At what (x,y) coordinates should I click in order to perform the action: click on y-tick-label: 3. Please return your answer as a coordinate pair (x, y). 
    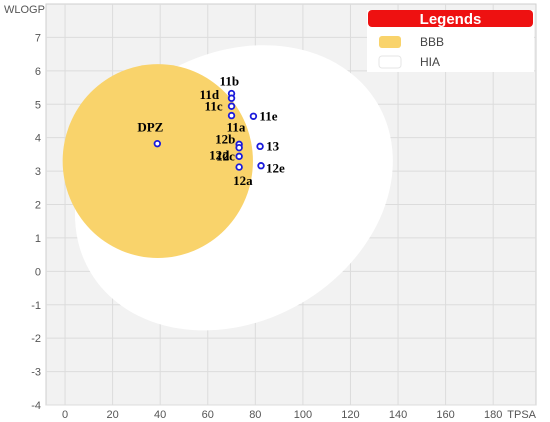
    Looking at the image, I should click on (38, 172).